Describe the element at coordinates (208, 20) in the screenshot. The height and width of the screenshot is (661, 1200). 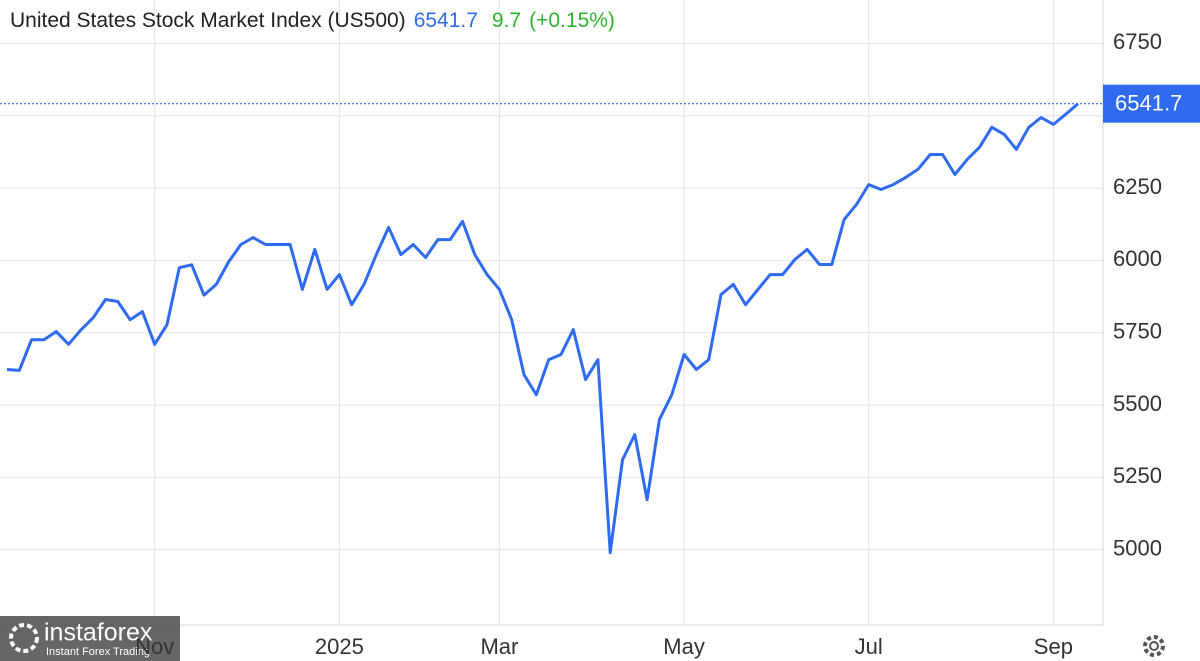
I see `title-text: United States Stock Market Index (US500)` at that location.